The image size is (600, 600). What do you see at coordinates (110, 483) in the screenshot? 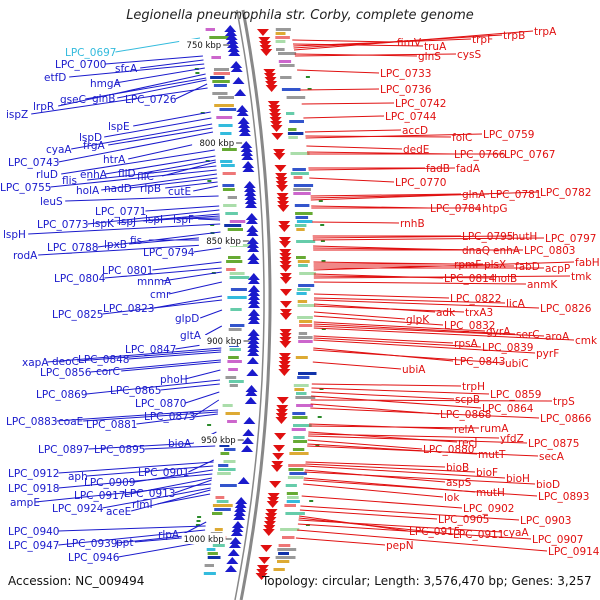
I see `gene-label: LPC_0909` at bounding box center [110, 483].